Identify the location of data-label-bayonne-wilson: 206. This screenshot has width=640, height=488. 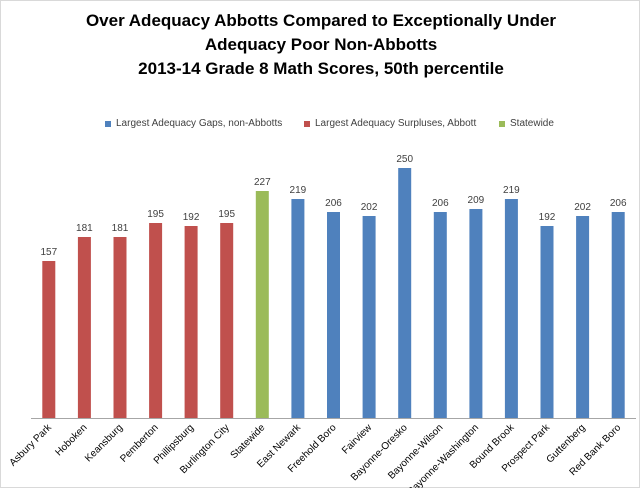
(440, 203).